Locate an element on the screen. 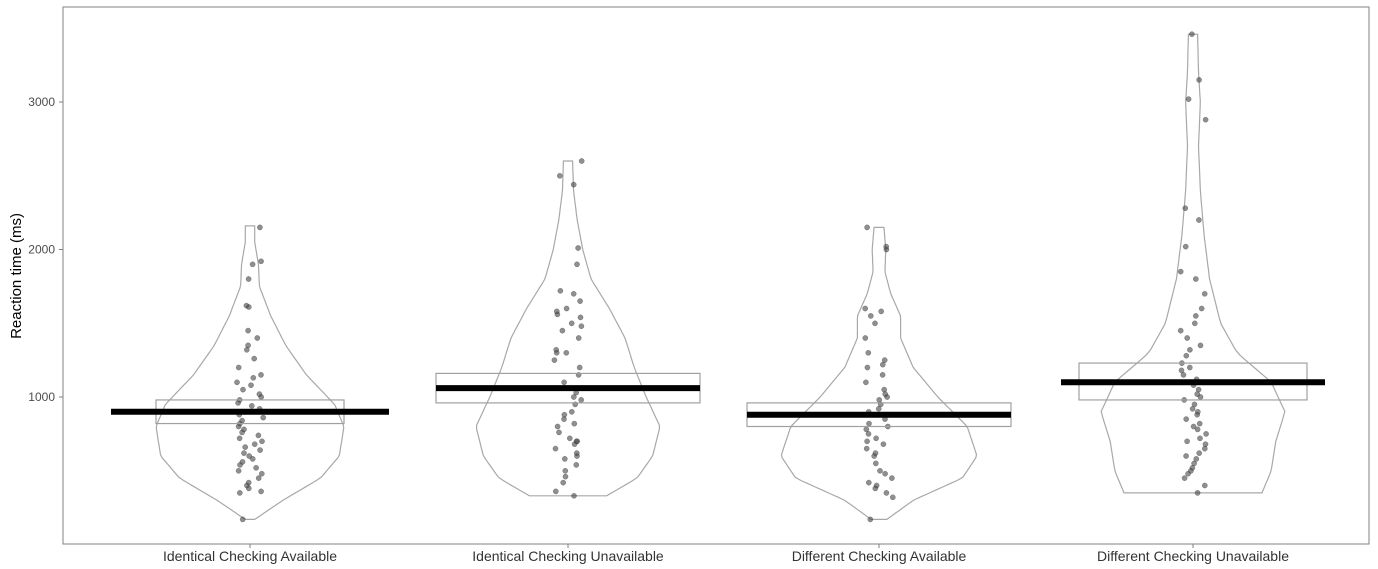  x-tick-label: Different Checking Available is located at coordinates (879, 556).